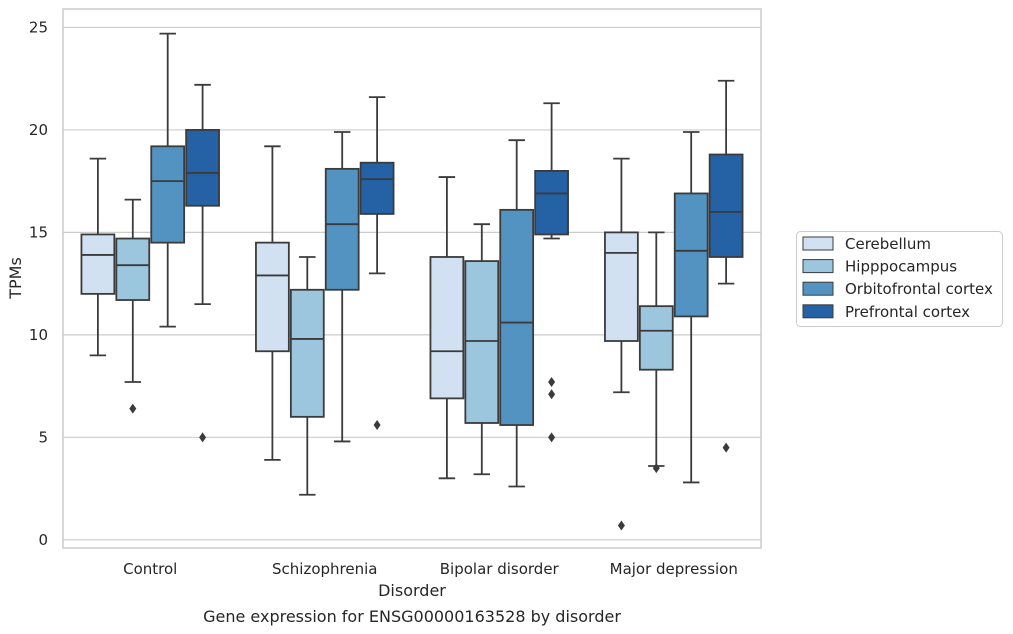 This screenshot has height=634, width=1013. What do you see at coordinates (500, 569) in the screenshot?
I see `x-tick-label: Bipolar disorder` at bounding box center [500, 569].